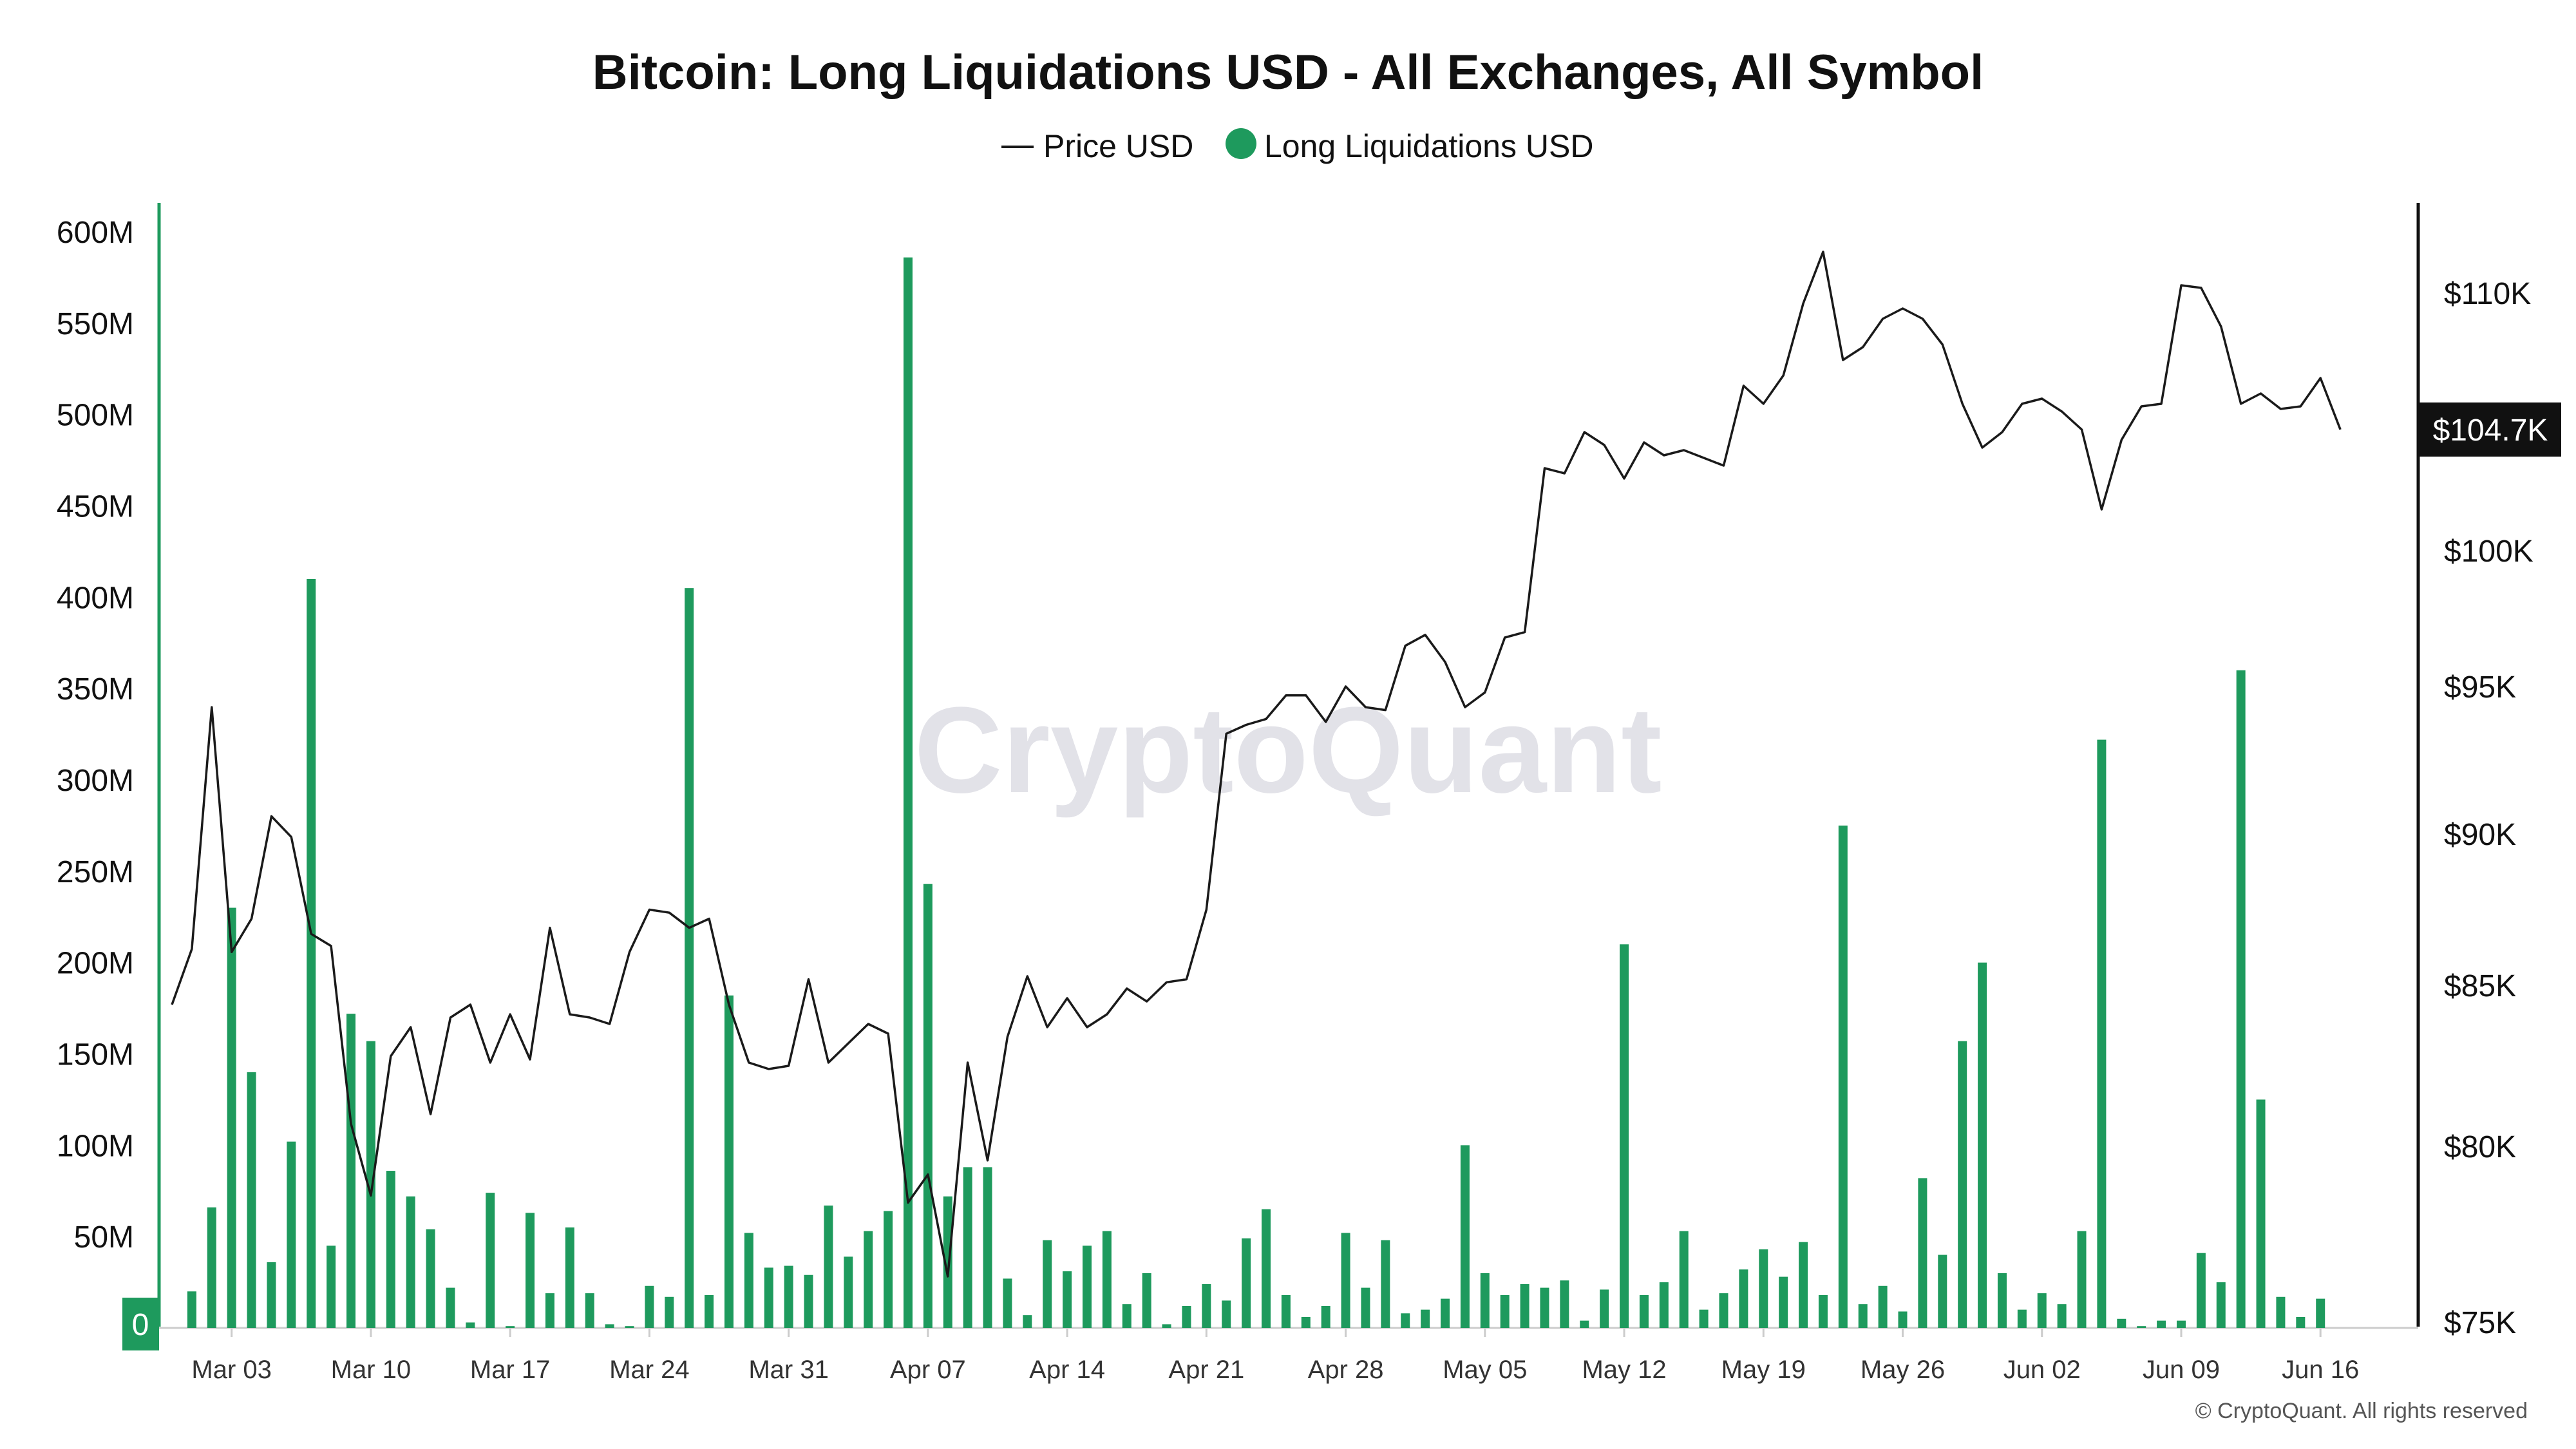 The width and height of the screenshot is (2576, 1449). What do you see at coordinates (1624, 1370) in the screenshot?
I see `x-axis-tick-label: May 12` at bounding box center [1624, 1370].